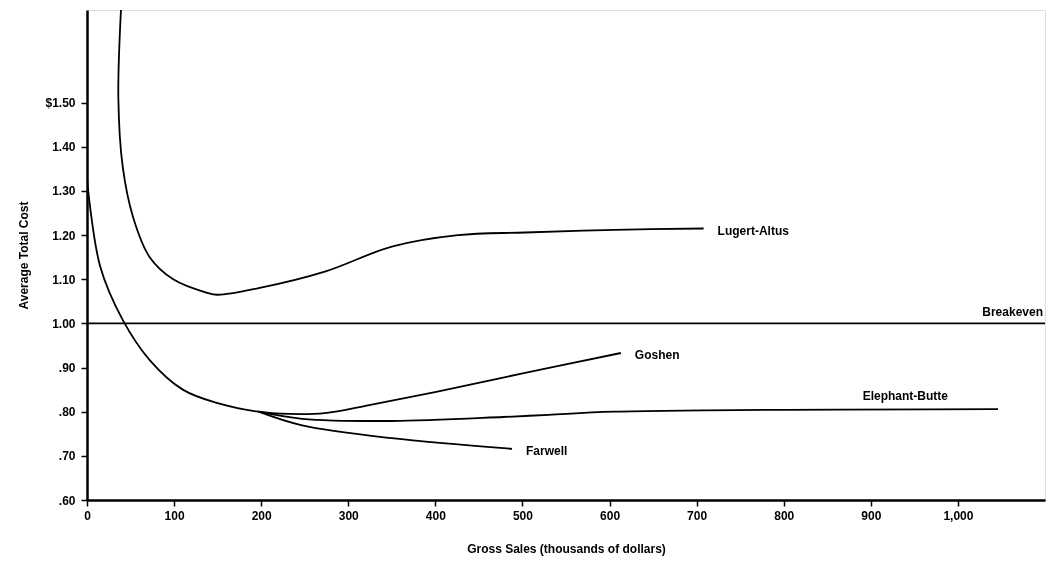 This screenshot has width=1056, height=566. I want to click on y-tick-label: 1.30, so click(64, 191).